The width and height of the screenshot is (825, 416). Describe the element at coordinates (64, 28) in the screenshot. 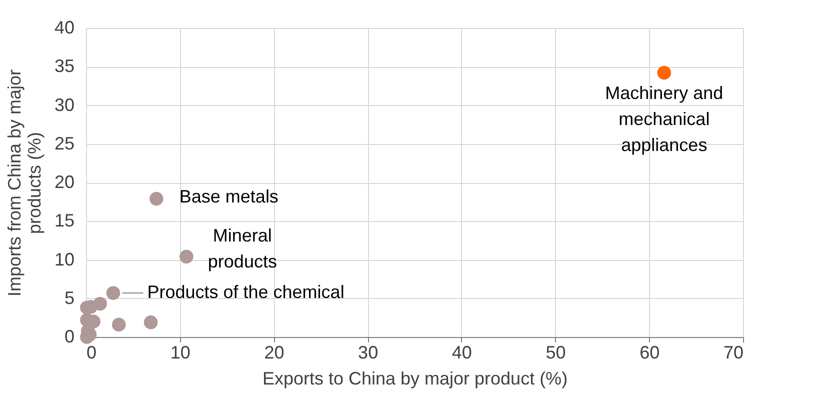

I see `y-tick-label: 40` at that location.